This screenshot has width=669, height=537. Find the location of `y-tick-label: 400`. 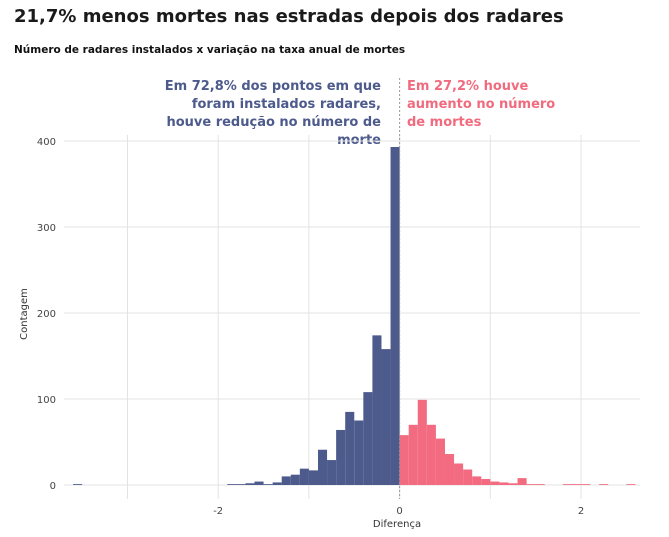

y-tick-label: 400 is located at coordinates (46, 142).